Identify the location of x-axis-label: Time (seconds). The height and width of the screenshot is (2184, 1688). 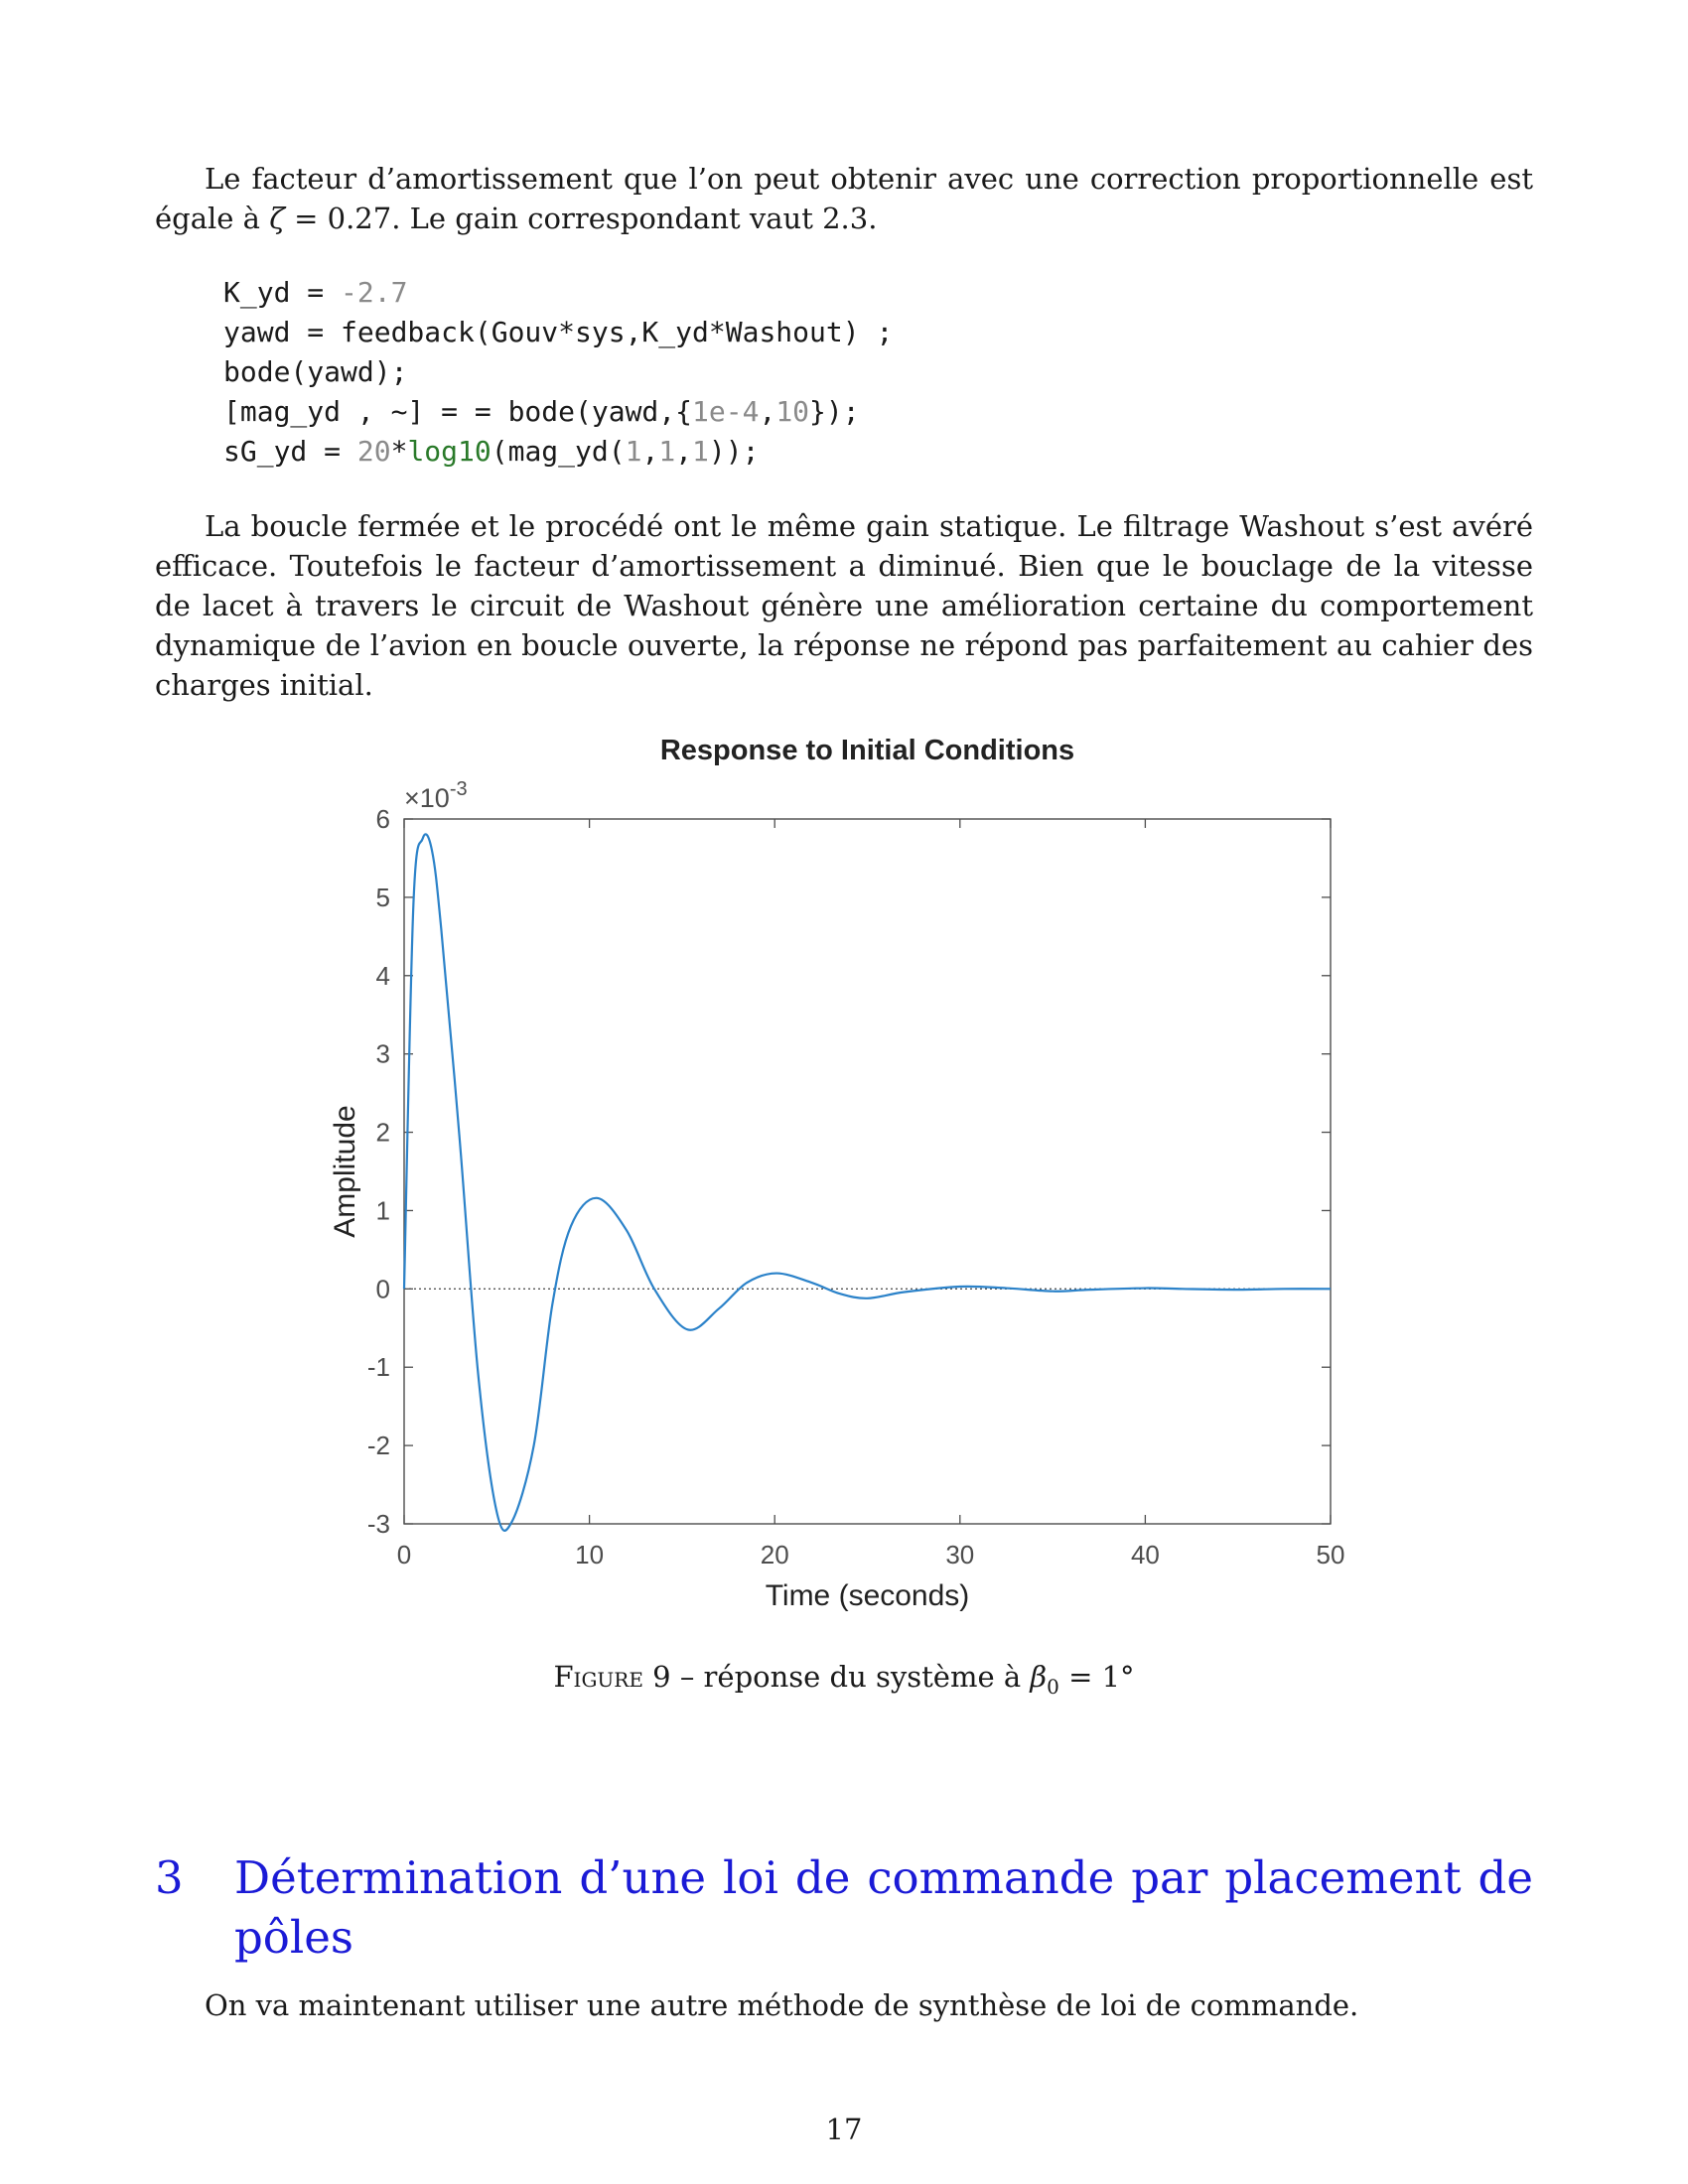
(868, 1595).